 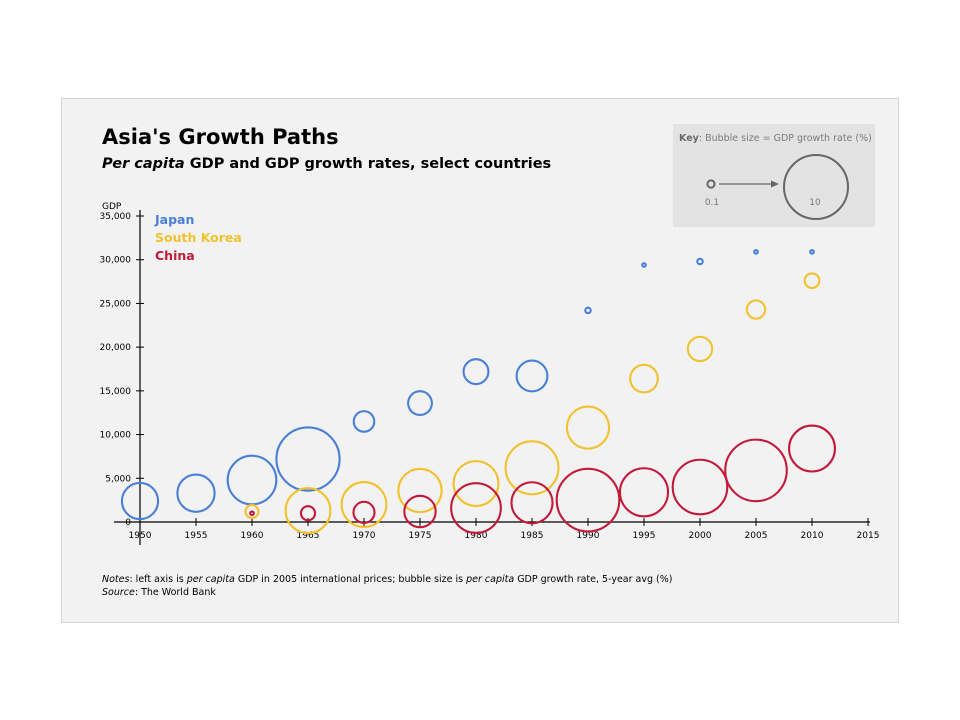 I want to click on notes-italic-1: per capita, so click(x=210, y=579).